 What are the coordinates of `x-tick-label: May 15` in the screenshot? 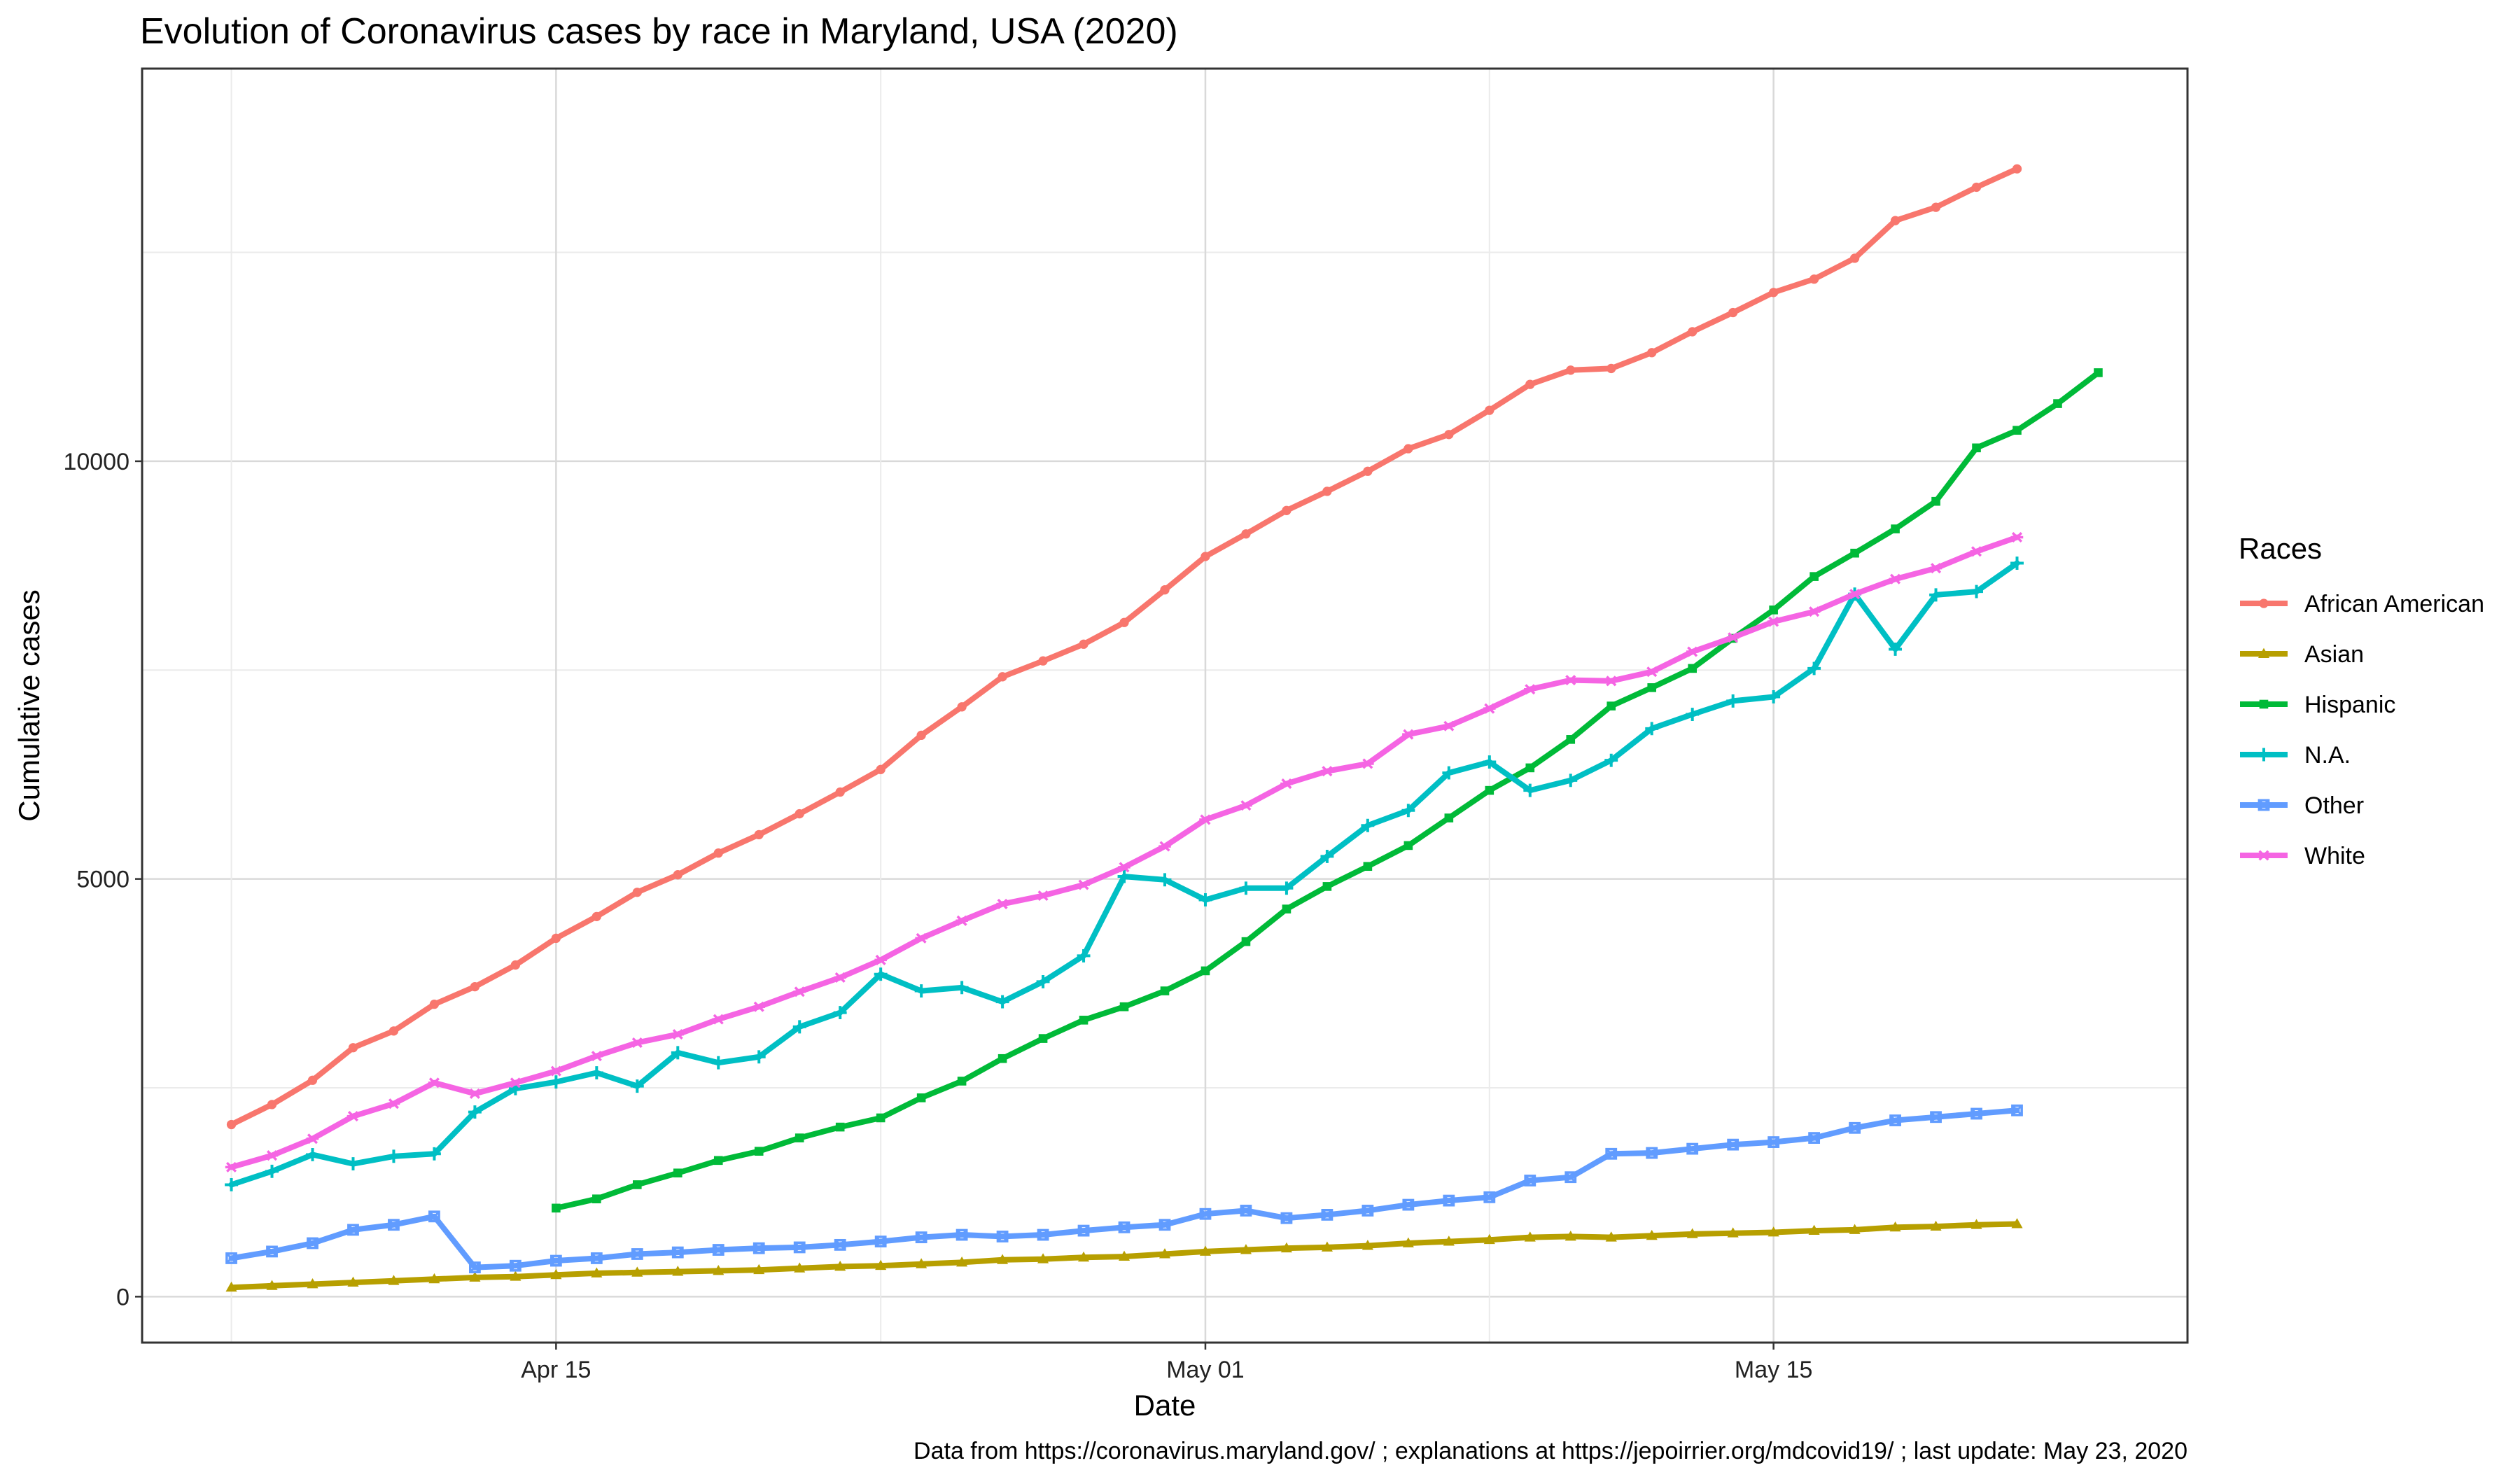 It's located at (1774, 1370).